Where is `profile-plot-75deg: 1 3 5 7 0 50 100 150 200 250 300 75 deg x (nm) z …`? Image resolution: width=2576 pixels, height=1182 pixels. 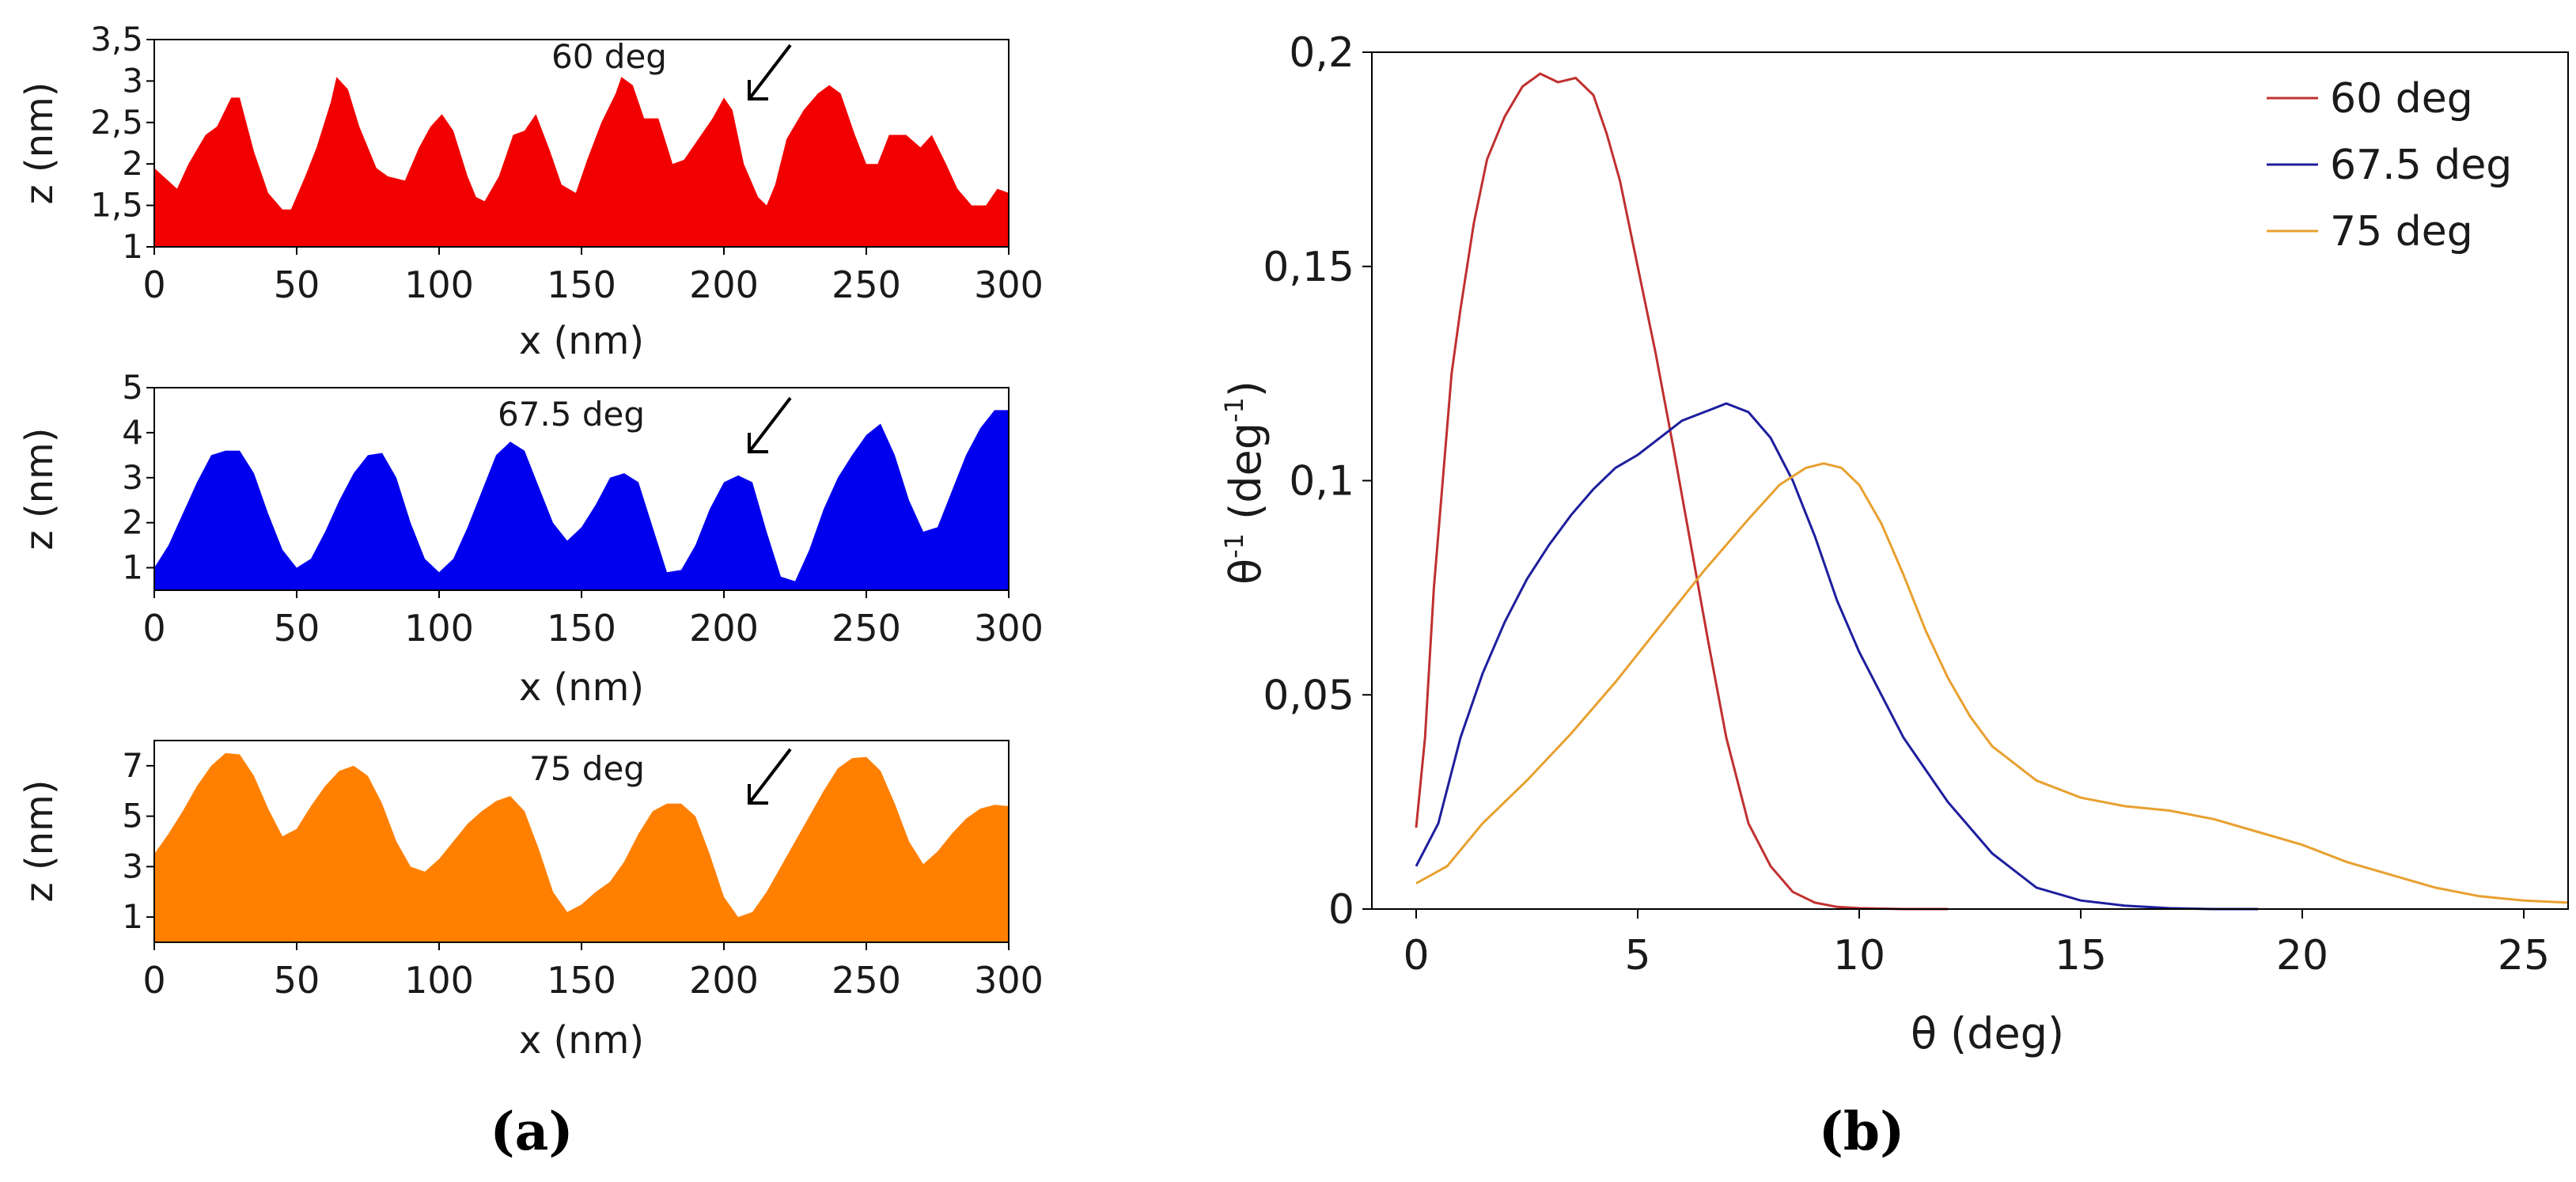 profile-plot-75deg: 1 3 5 7 0 50 100 150 200 250 300 75 deg x (nm) z … is located at coordinates (530, 901).